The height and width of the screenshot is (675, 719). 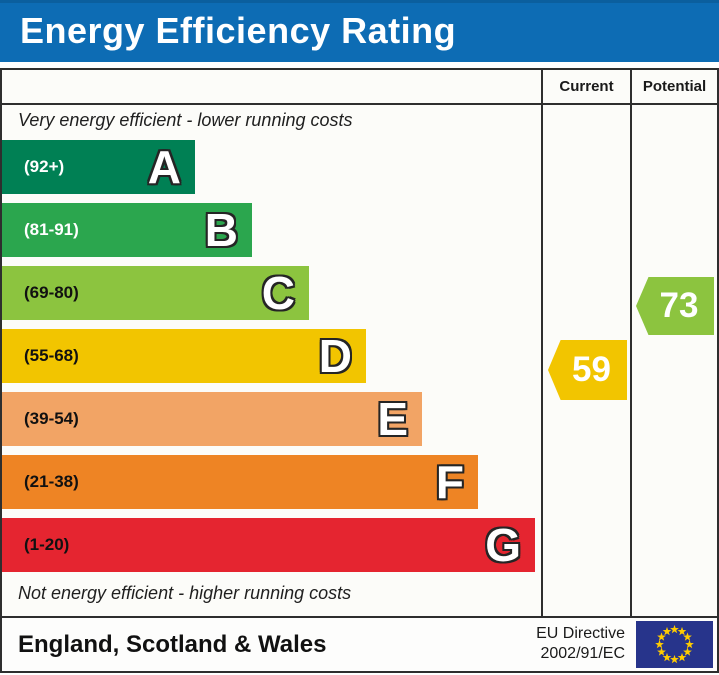 I want to click on current-rating-arrow: 59, so click(x=587, y=370).